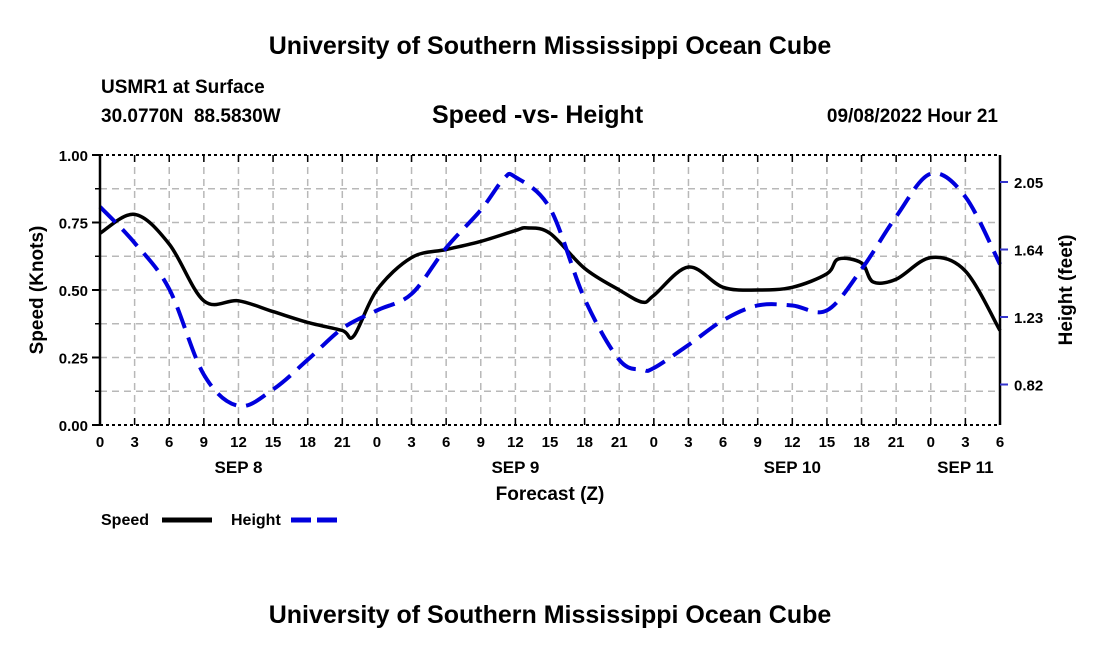 Image resolution: width=1100 pixels, height=650 pixels. Describe the element at coordinates (183, 87) in the screenshot. I see `station-label: USMR1 at Surface` at that location.